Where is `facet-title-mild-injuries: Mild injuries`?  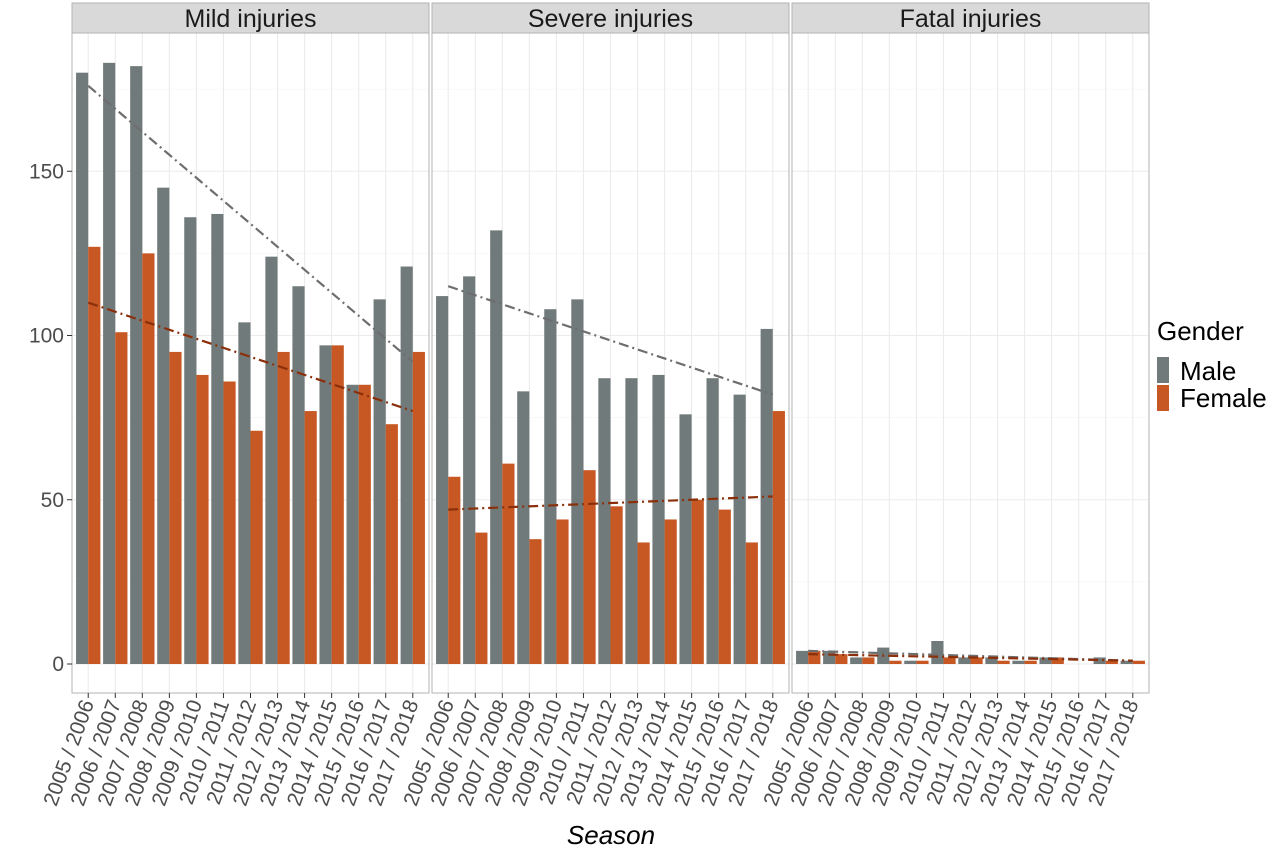 facet-title-mild-injuries: Mild injuries is located at coordinates (251, 19).